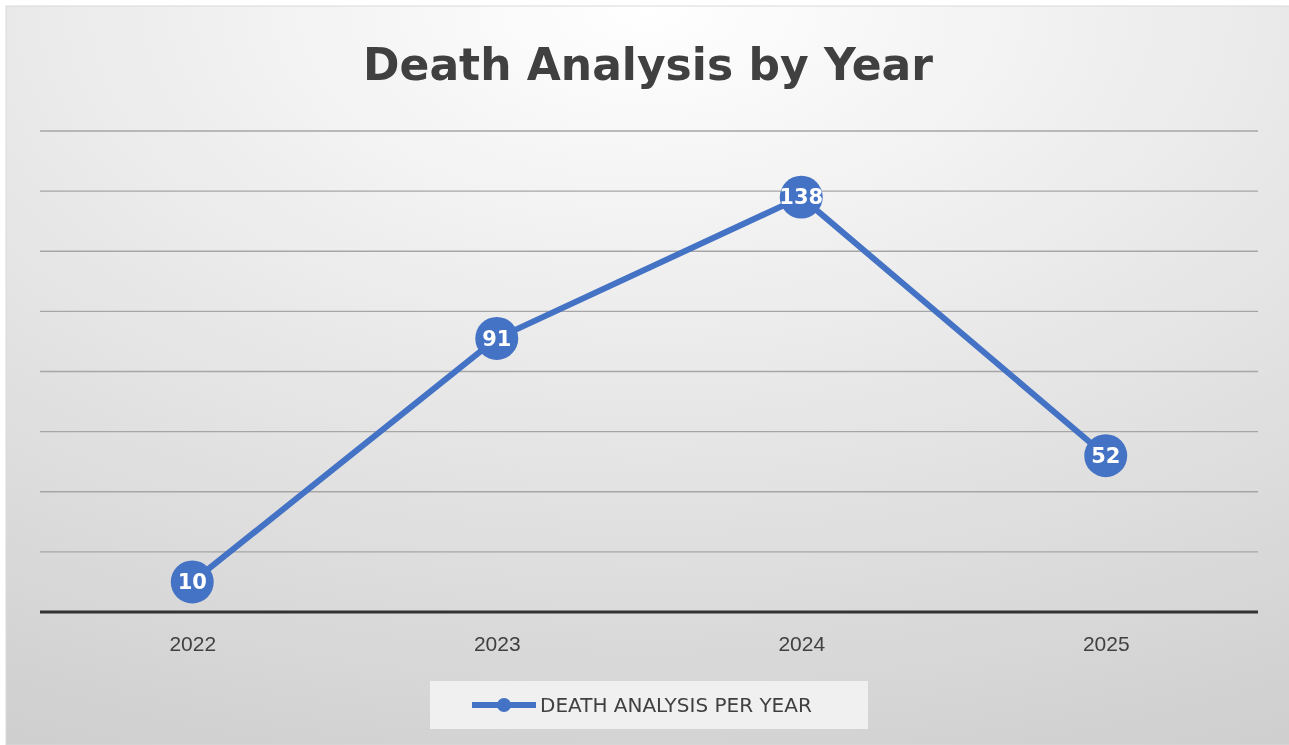 This screenshot has width=1289, height=745. Describe the element at coordinates (497, 643) in the screenshot. I see `x-tick-label: 2023` at that location.